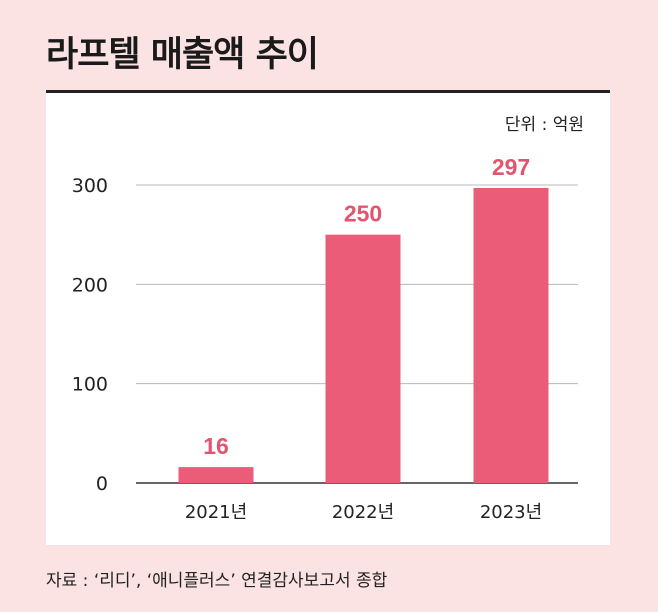 This screenshot has height=612, width=658. What do you see at coordinates (511, 167) in the screenshot?
I see `bar-value-label: 297` at bounding box center [511, 167].